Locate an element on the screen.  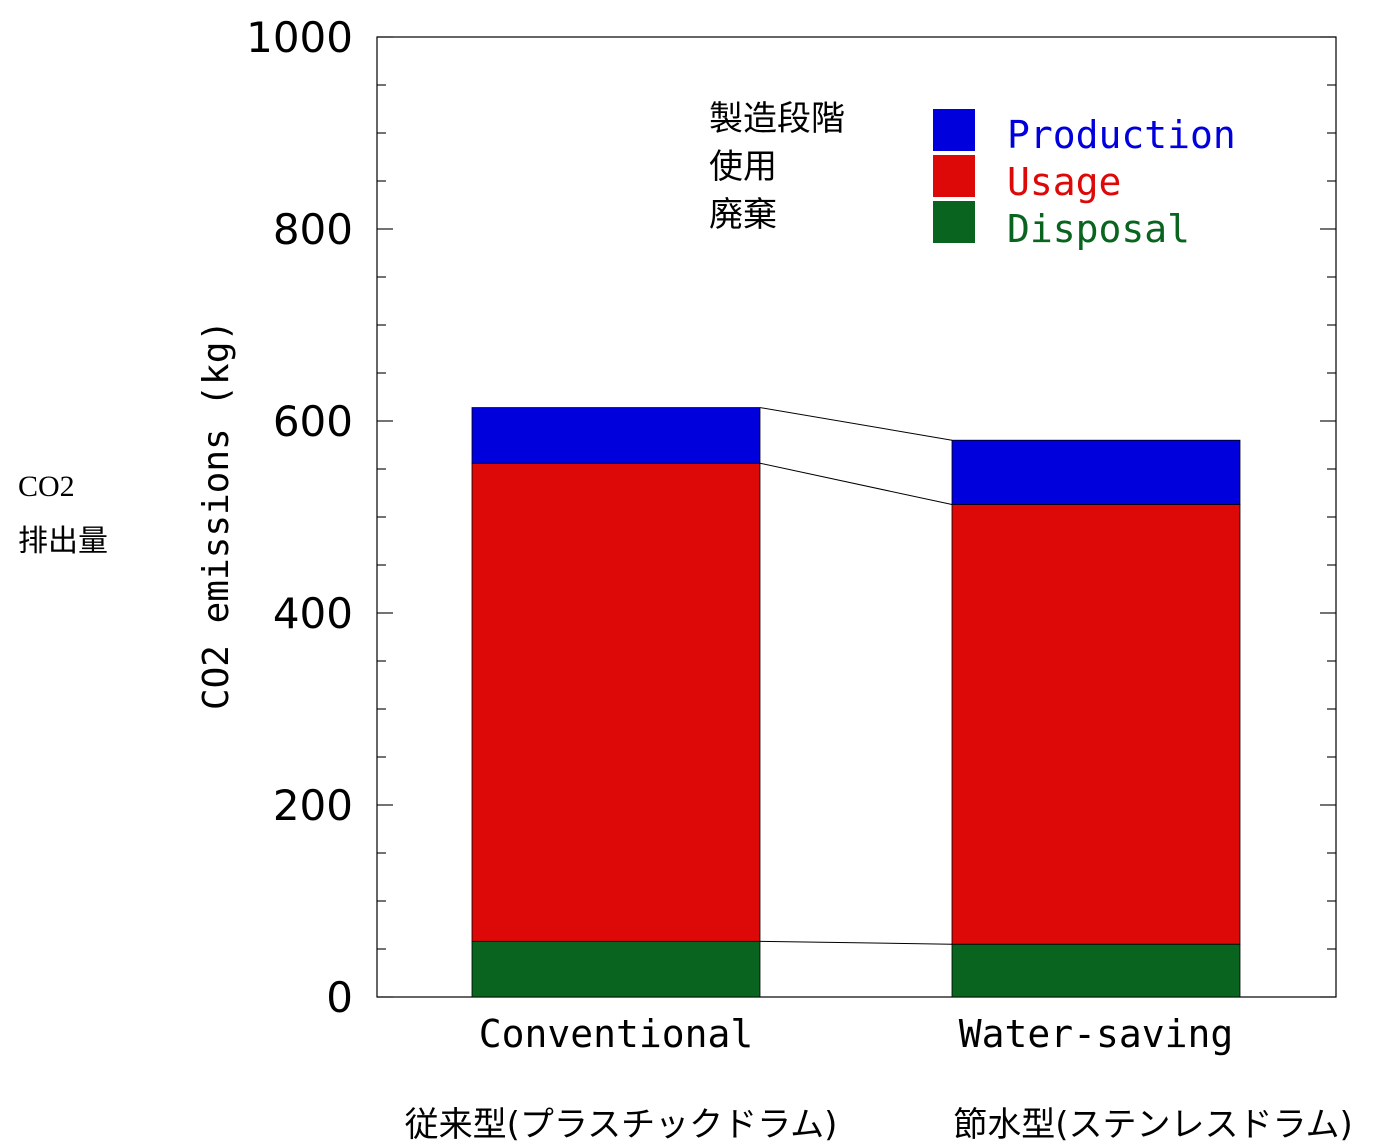
y-tick-label: 0 is located at coordinates (339, 997).